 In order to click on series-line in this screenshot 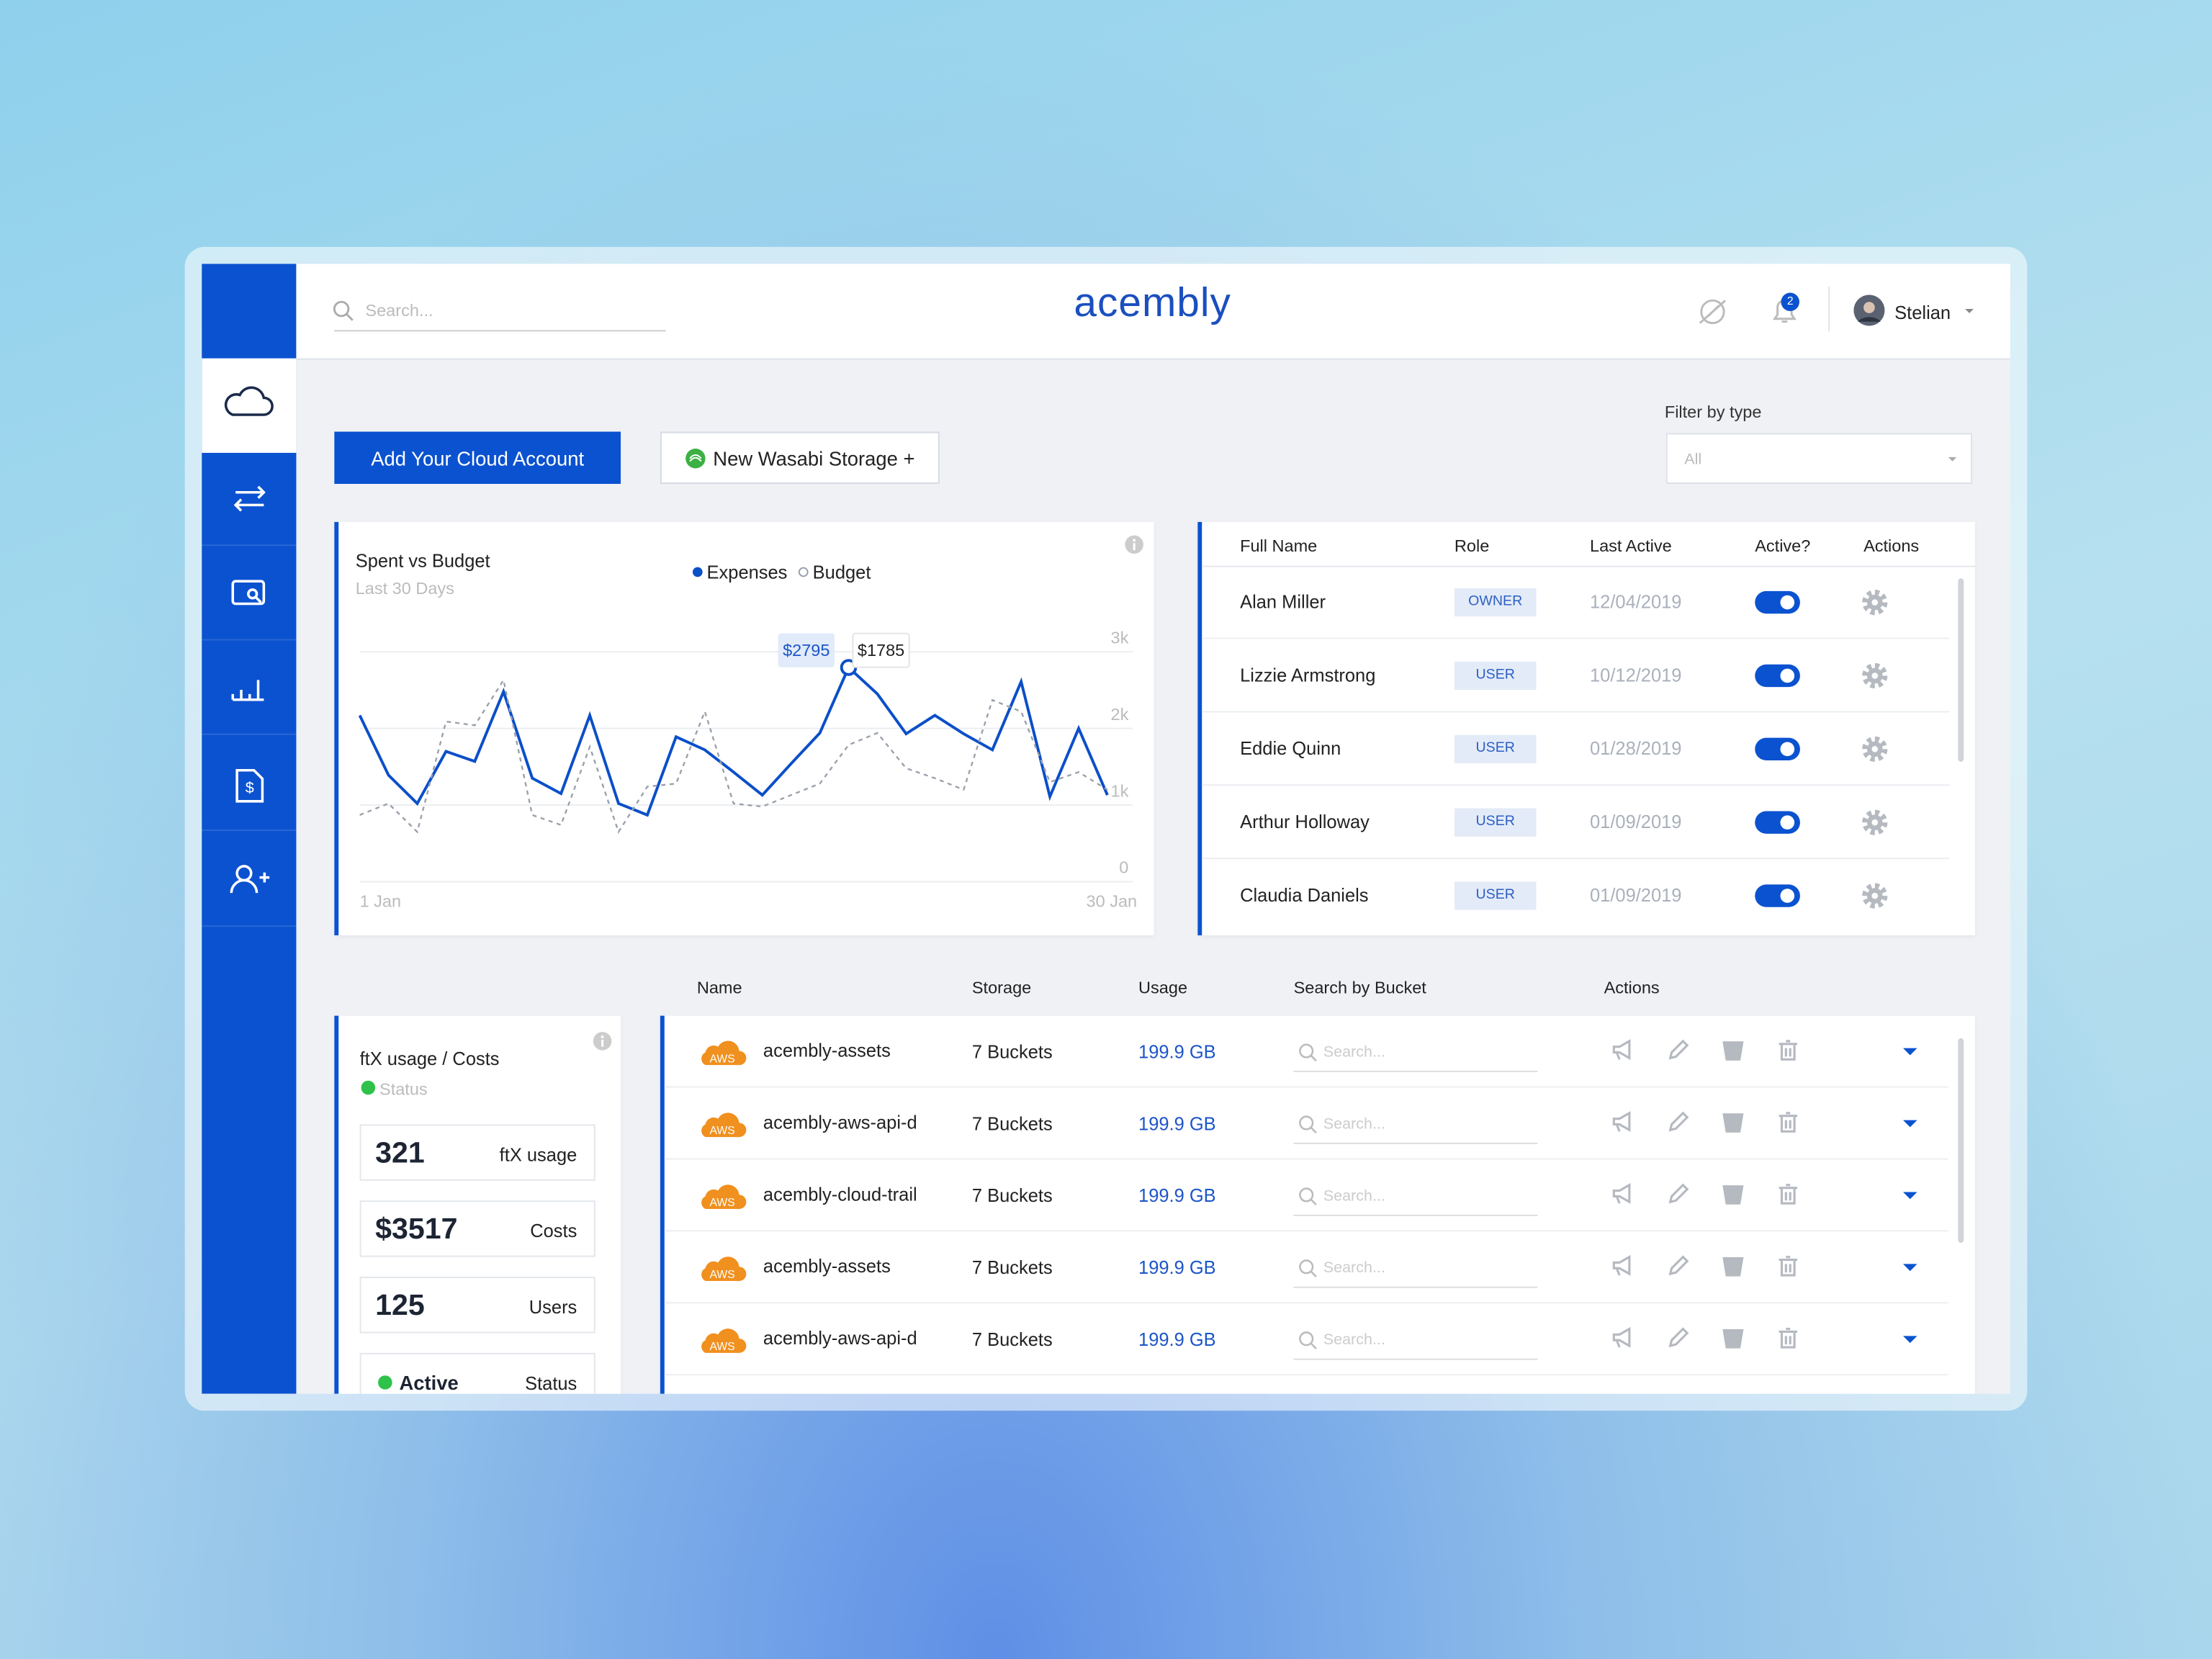, I will do `click(733, 756)`.